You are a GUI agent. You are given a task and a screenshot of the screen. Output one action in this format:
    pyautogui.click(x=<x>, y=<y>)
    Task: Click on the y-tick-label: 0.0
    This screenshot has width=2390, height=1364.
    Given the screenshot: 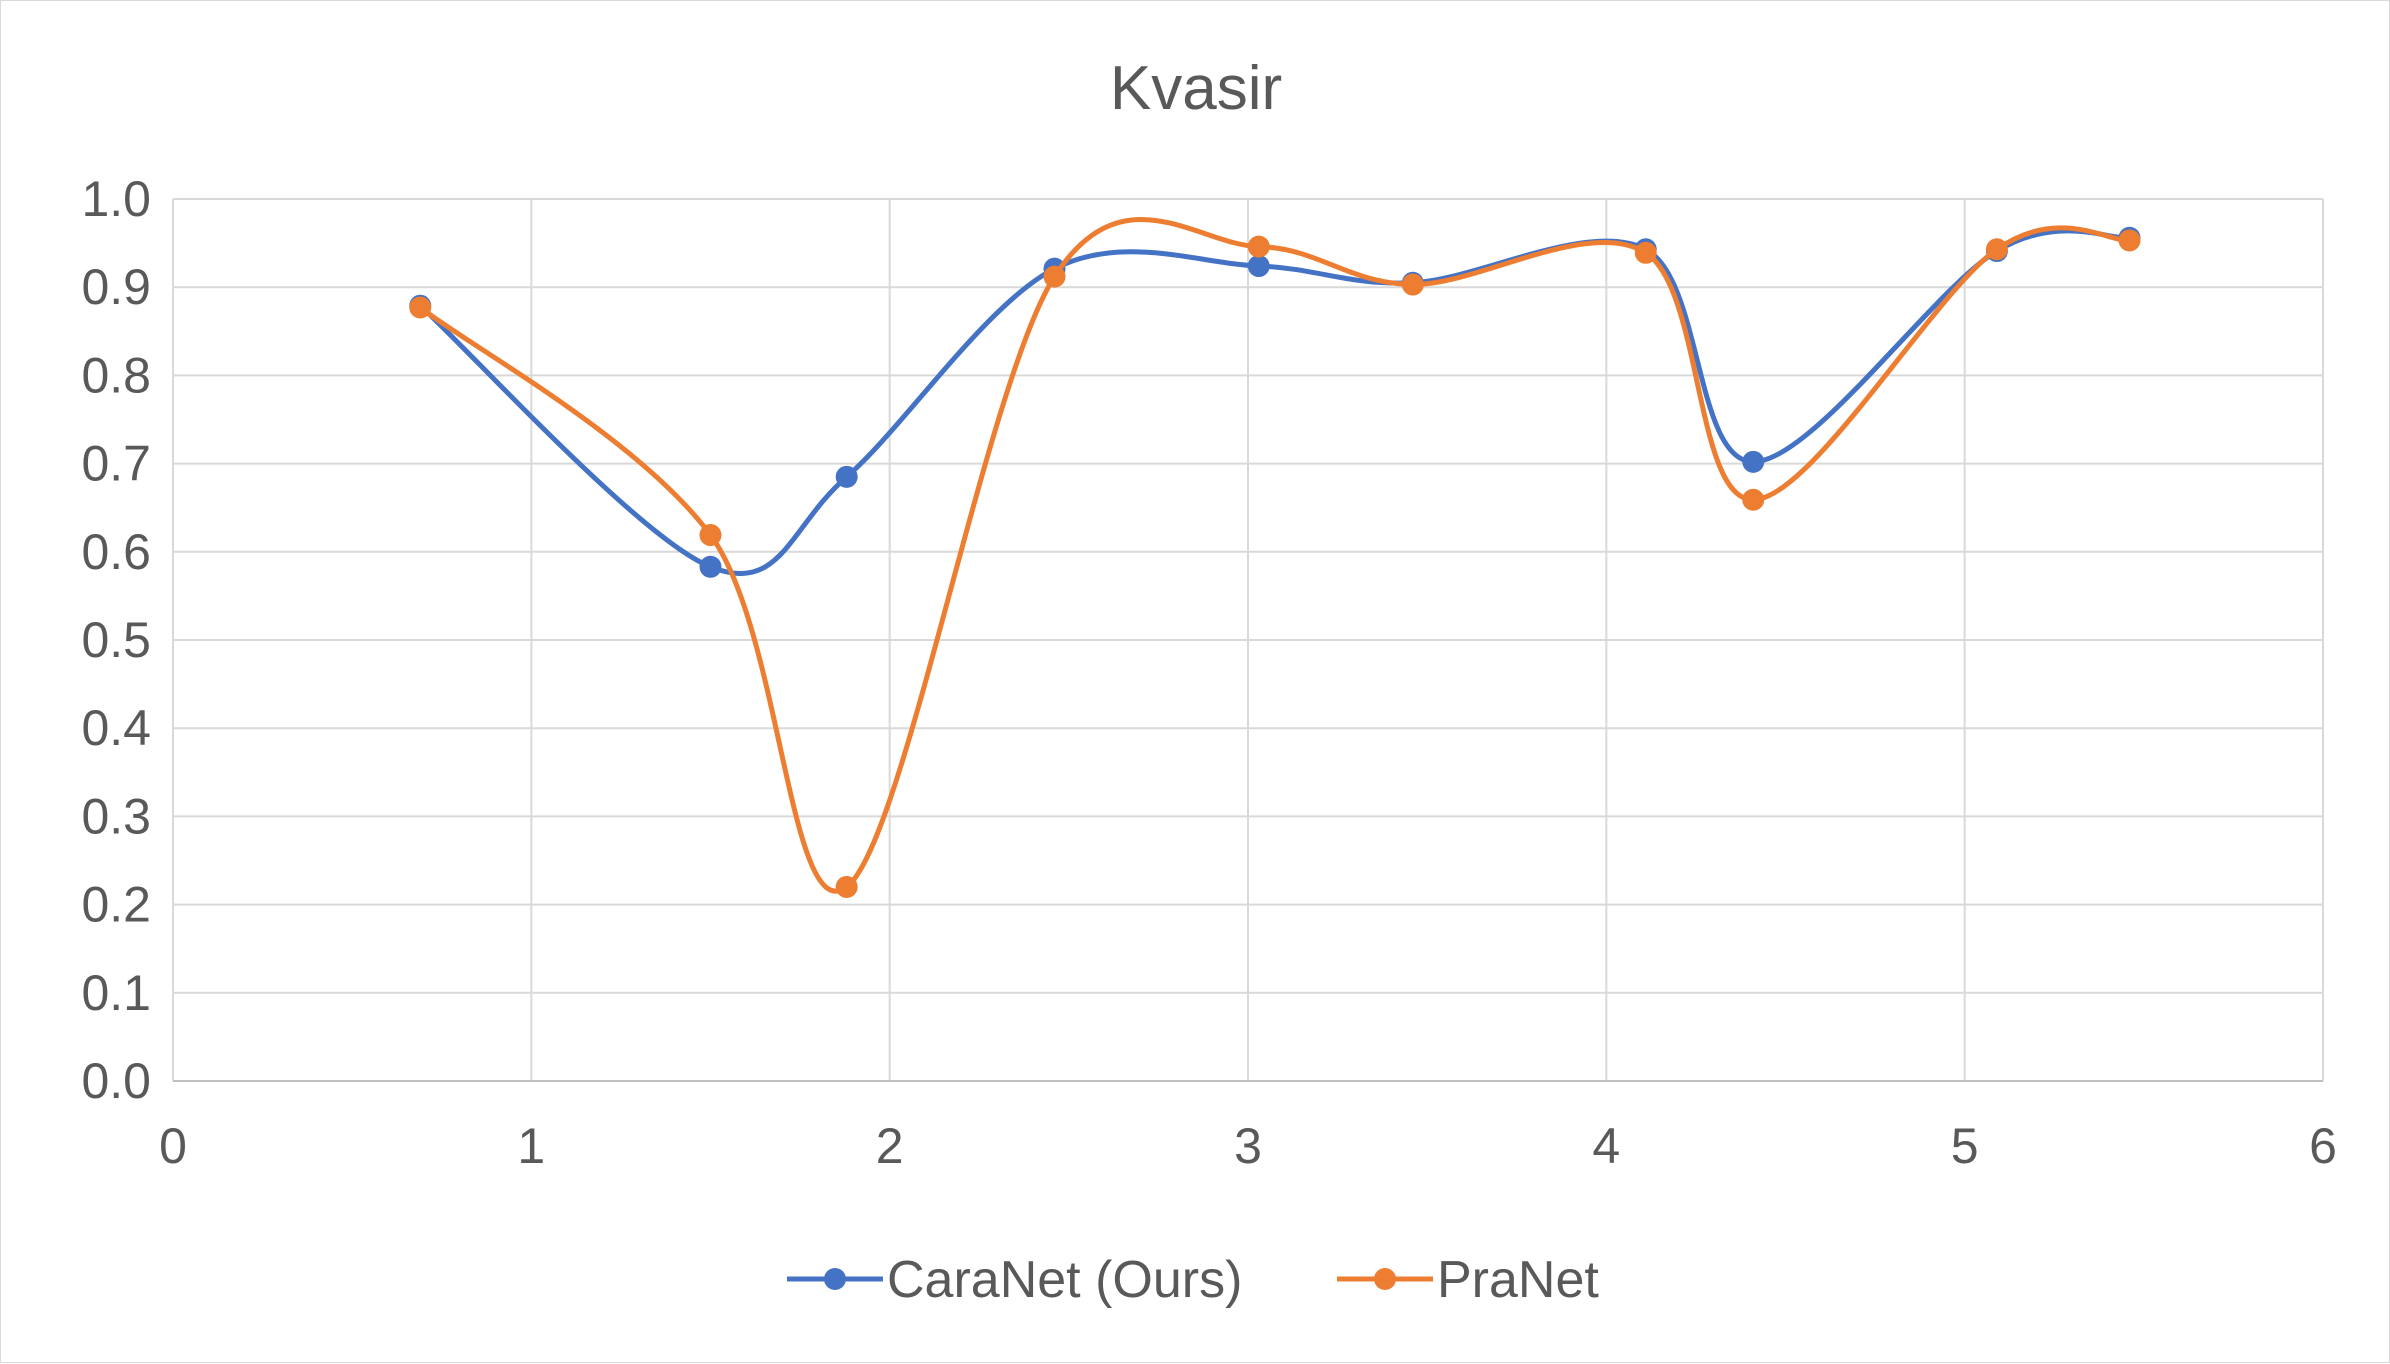 What is the action you would take?
    pyautogui.click(x=116, y=1081)
    